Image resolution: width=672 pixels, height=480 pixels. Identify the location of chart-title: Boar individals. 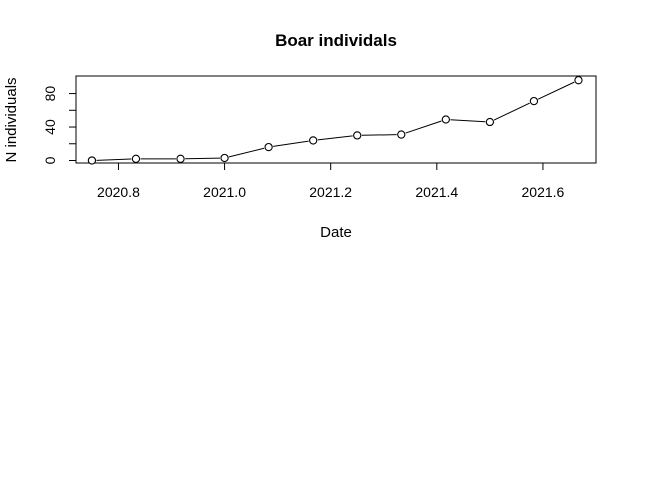
(336, 40).